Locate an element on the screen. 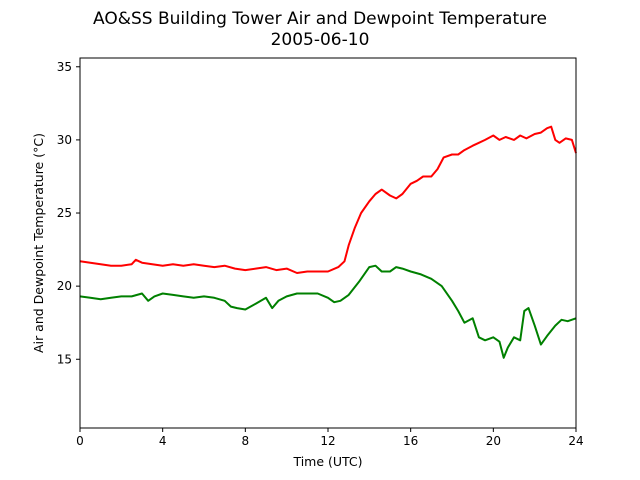 This screenshot has height=480, width=640. x-axis-label: Time (UTC) is located at coordinates (327, 461).